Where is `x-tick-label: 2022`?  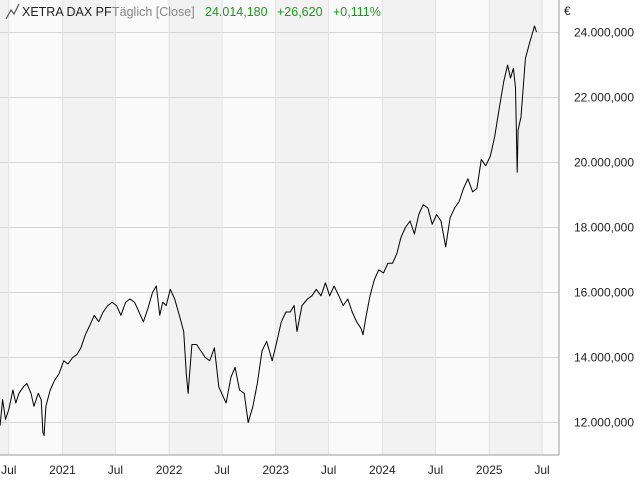 x-tick-label: 2022 is located at coordinates (169, 470).